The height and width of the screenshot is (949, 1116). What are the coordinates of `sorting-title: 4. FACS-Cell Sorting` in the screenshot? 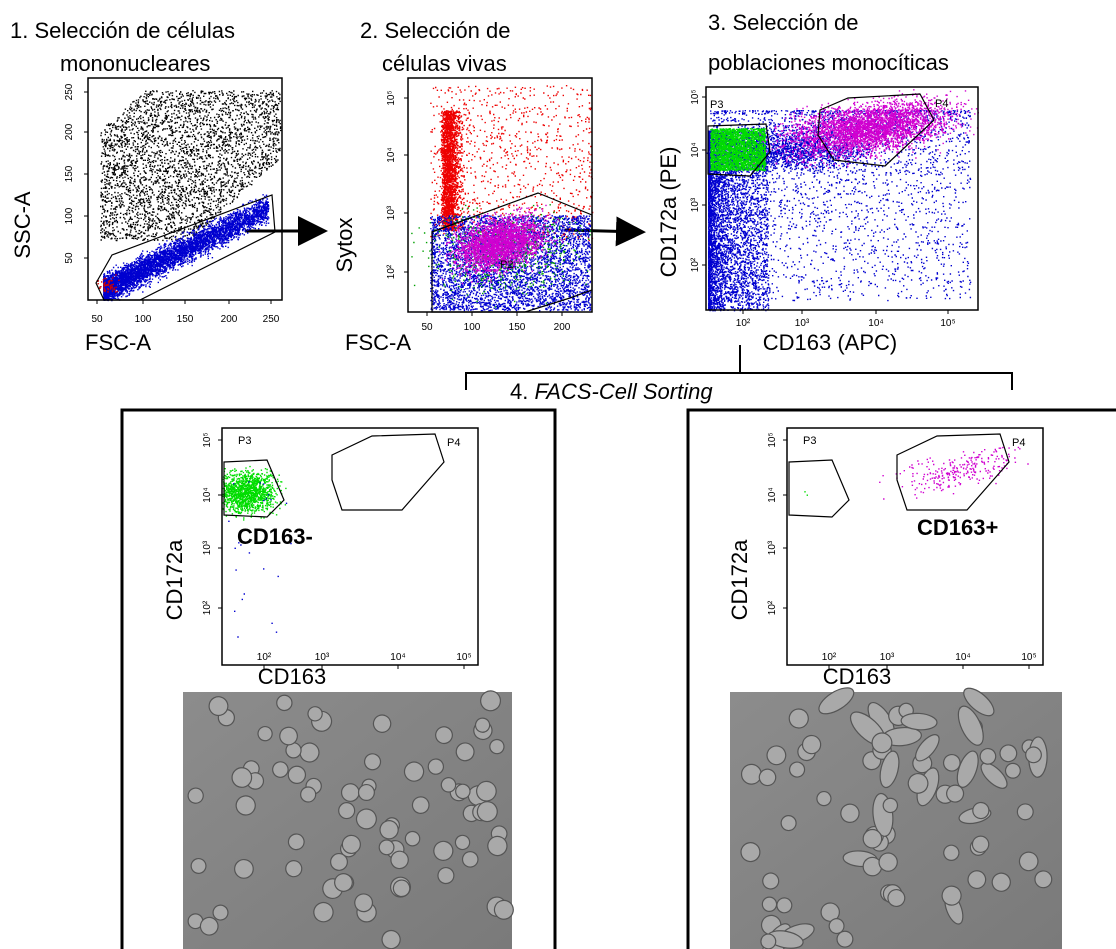 It's located at (611, 391).